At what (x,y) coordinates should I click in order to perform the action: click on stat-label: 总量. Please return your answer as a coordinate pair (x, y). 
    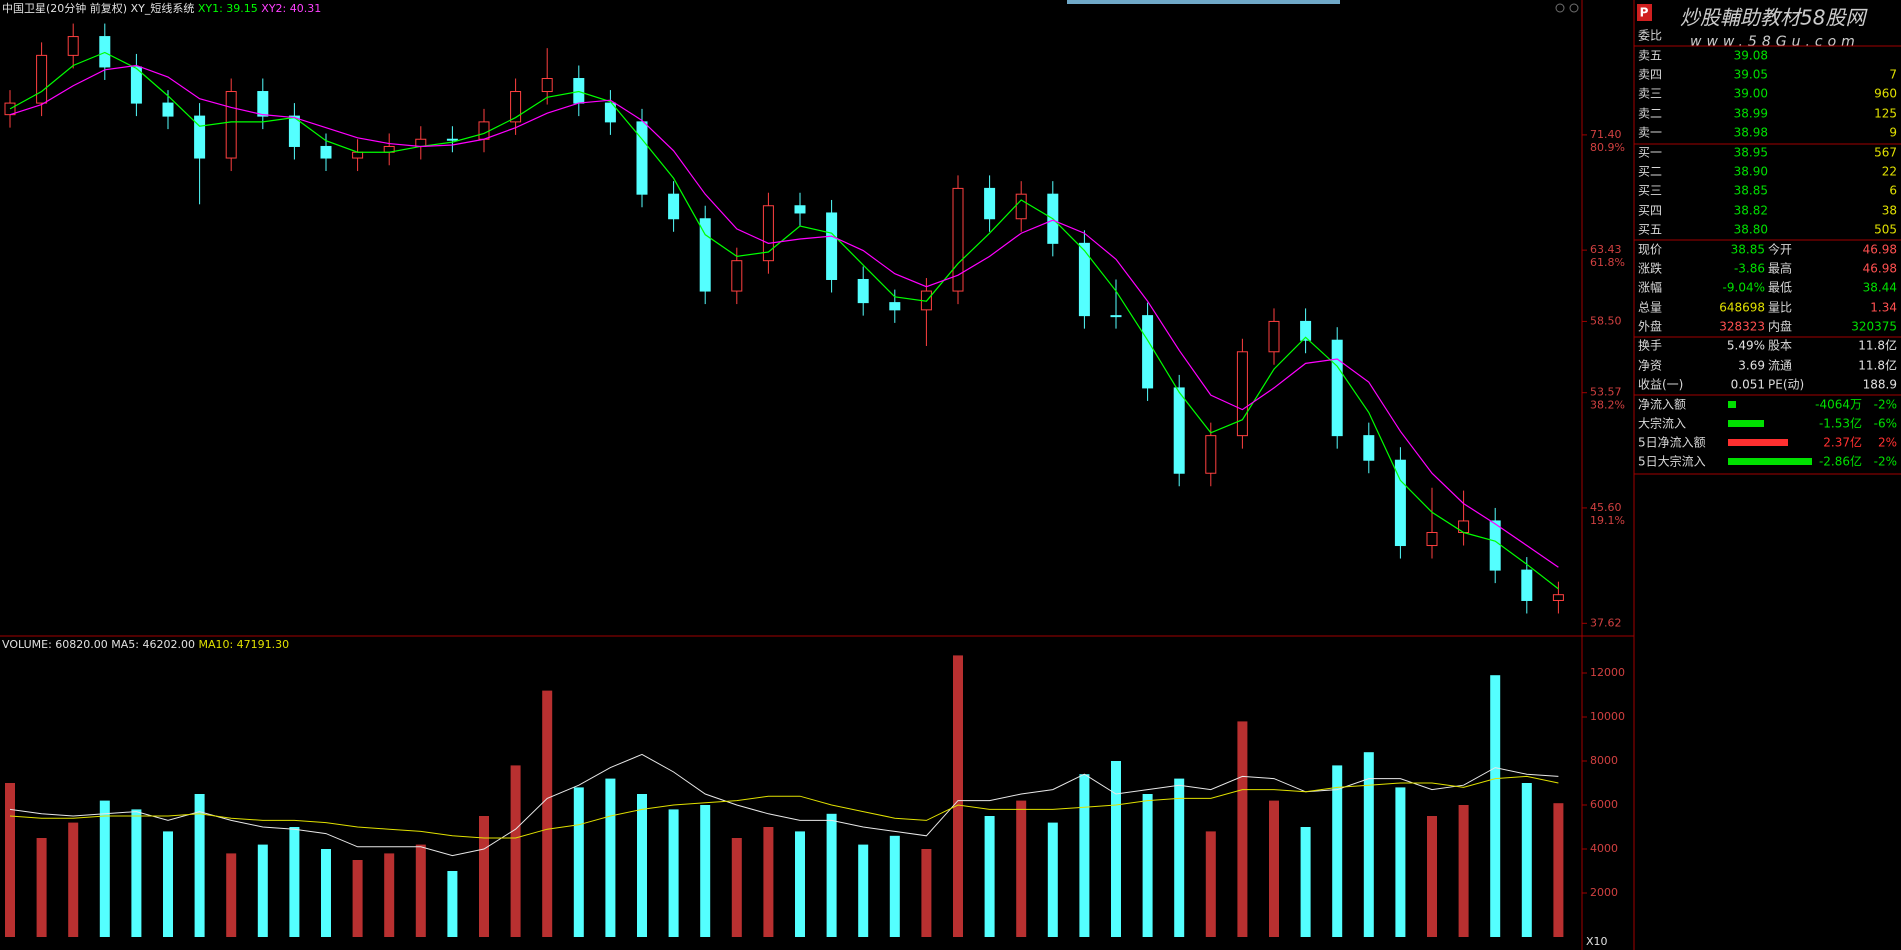
    Looking at the image, I should click on (1650, 308).